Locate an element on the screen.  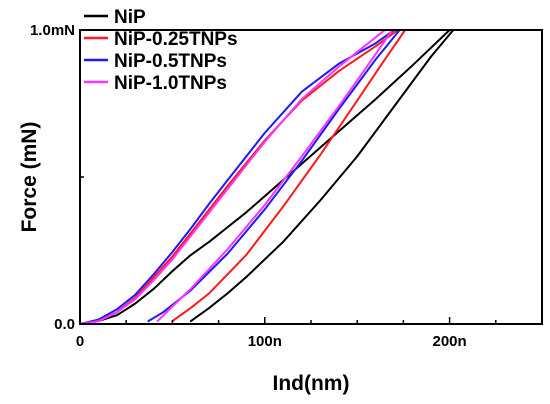
y-tick-label: 0.0 is located at coordinates (64, 324).